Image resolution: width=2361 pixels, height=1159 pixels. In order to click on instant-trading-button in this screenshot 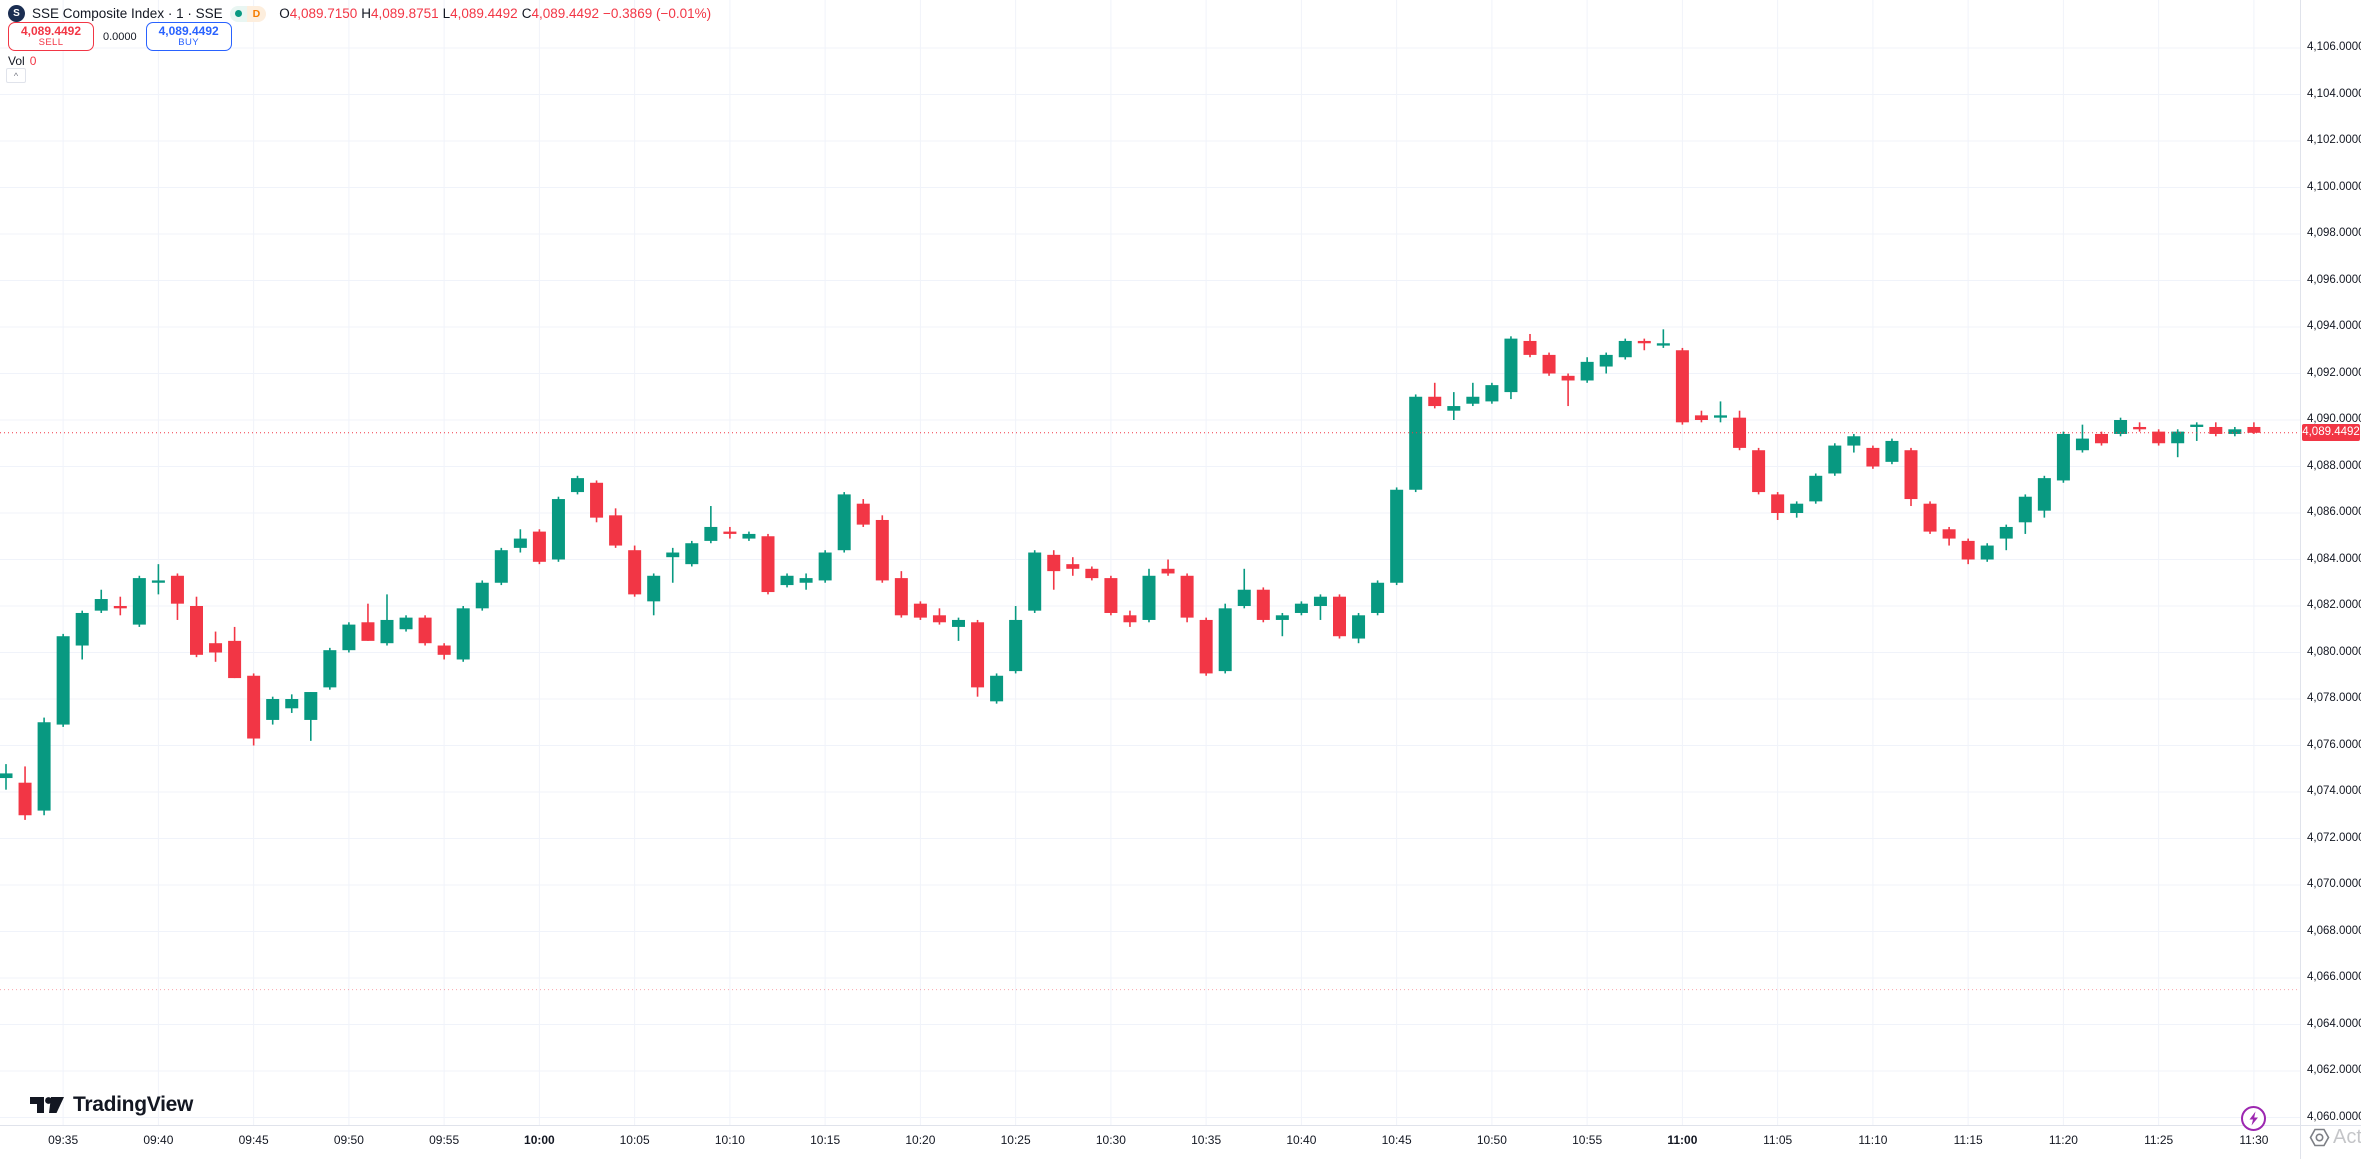, I will do `click(2253, 1118)`.